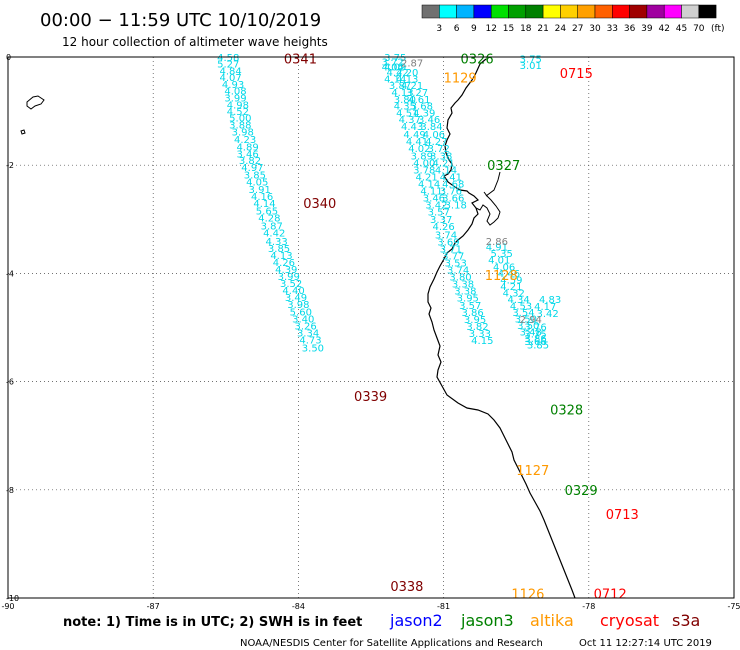 The image size is (740, 650). What do you see at coordinates (436, 142) in the screenshot?
I see `swh-value: 4.27` at bounding box center [436, 142].